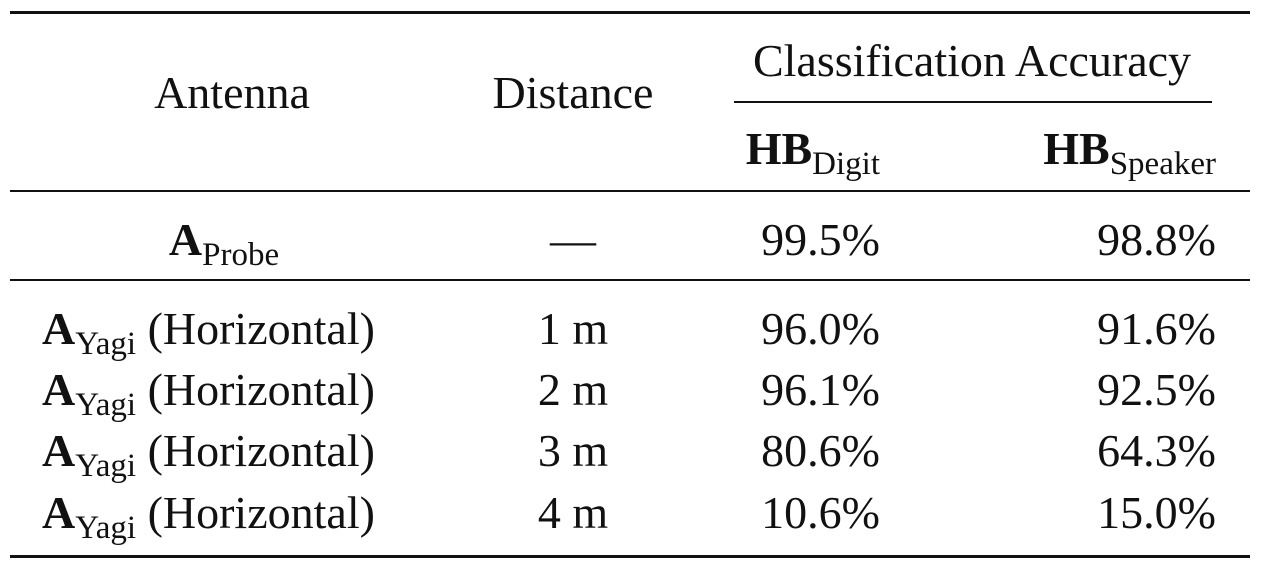 Image resolution: width=1267 pixels, height=573 pixels. What do you see at coordinates (573, 450) in the screenshot?
I see `table-row-distance: 3 m` at bounding box center [573, 450].